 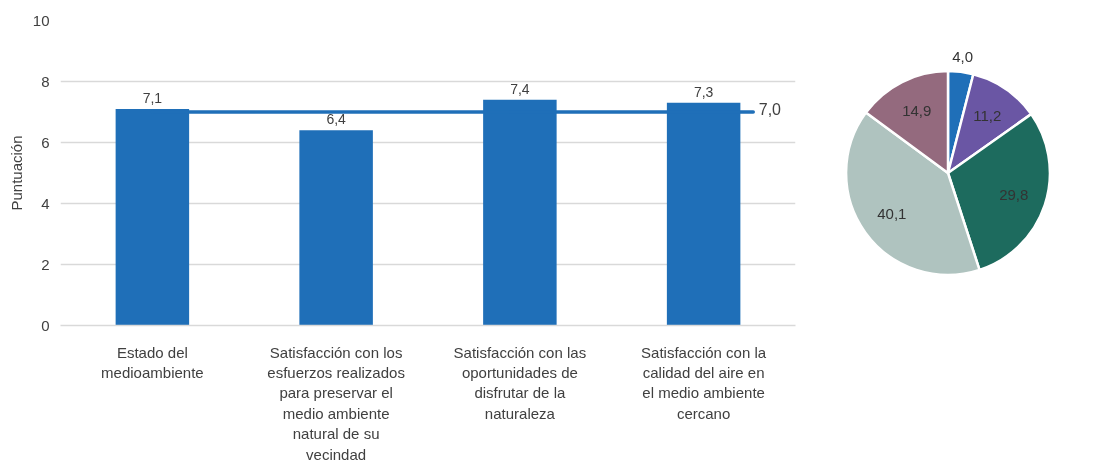 I want to click on data-label: 11,2, so click(x=987, y=115).